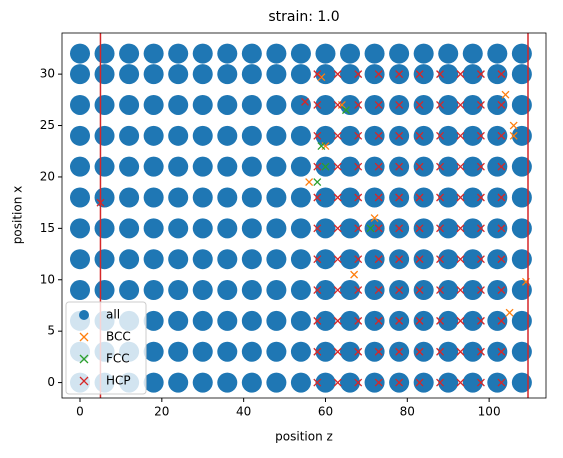  What do you see at coordinates (407, 412) in the screenshot?
I see `x-tick-label: 80` at bounding box center [407, 412].